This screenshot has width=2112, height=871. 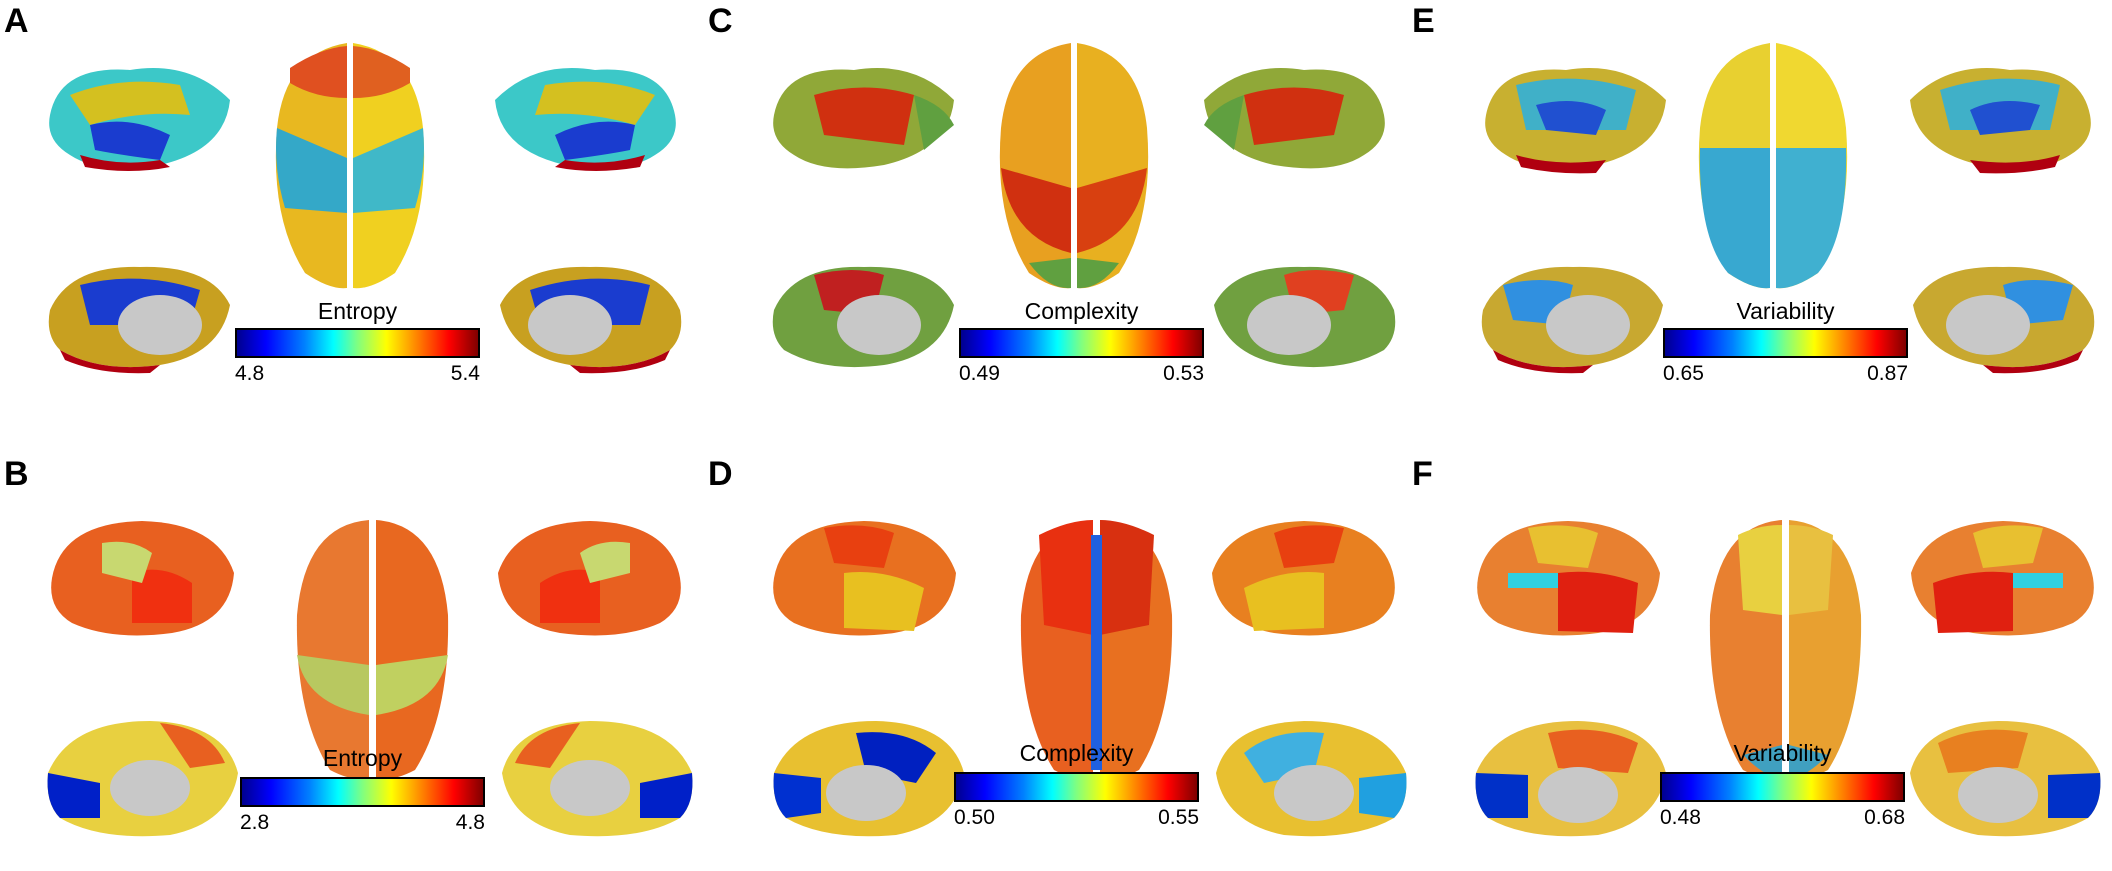 What do you see at coordinates (1076, 610) in the screenshot?
I see `colorbar` at bounding box center [1076, 610].